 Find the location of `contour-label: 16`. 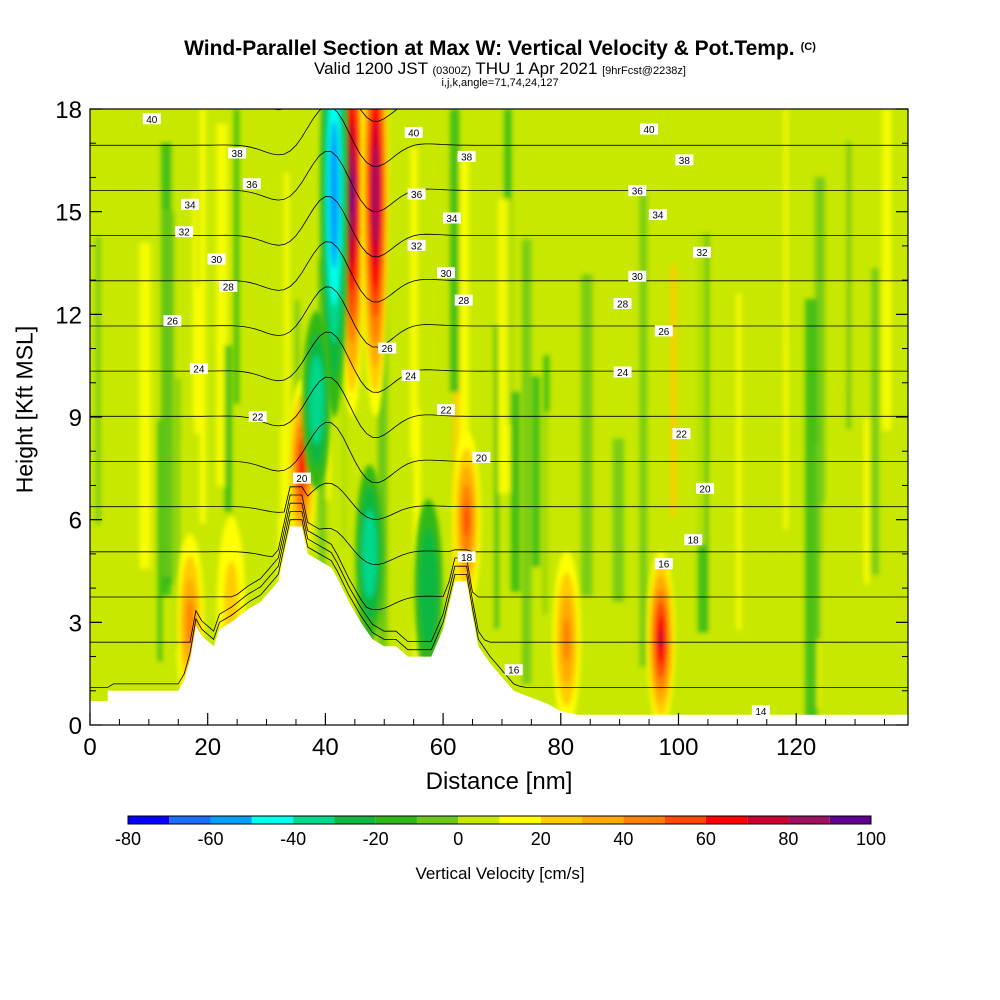

contour-label: 16 is located at coordinates (513, 670).